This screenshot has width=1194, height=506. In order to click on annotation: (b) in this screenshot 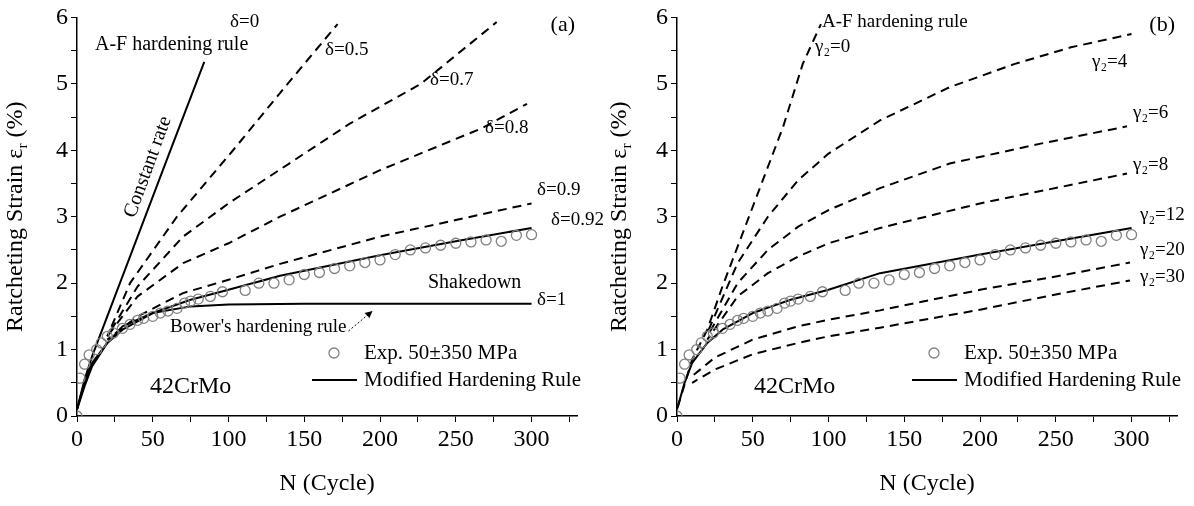, I will do `click(1162, 23)`.